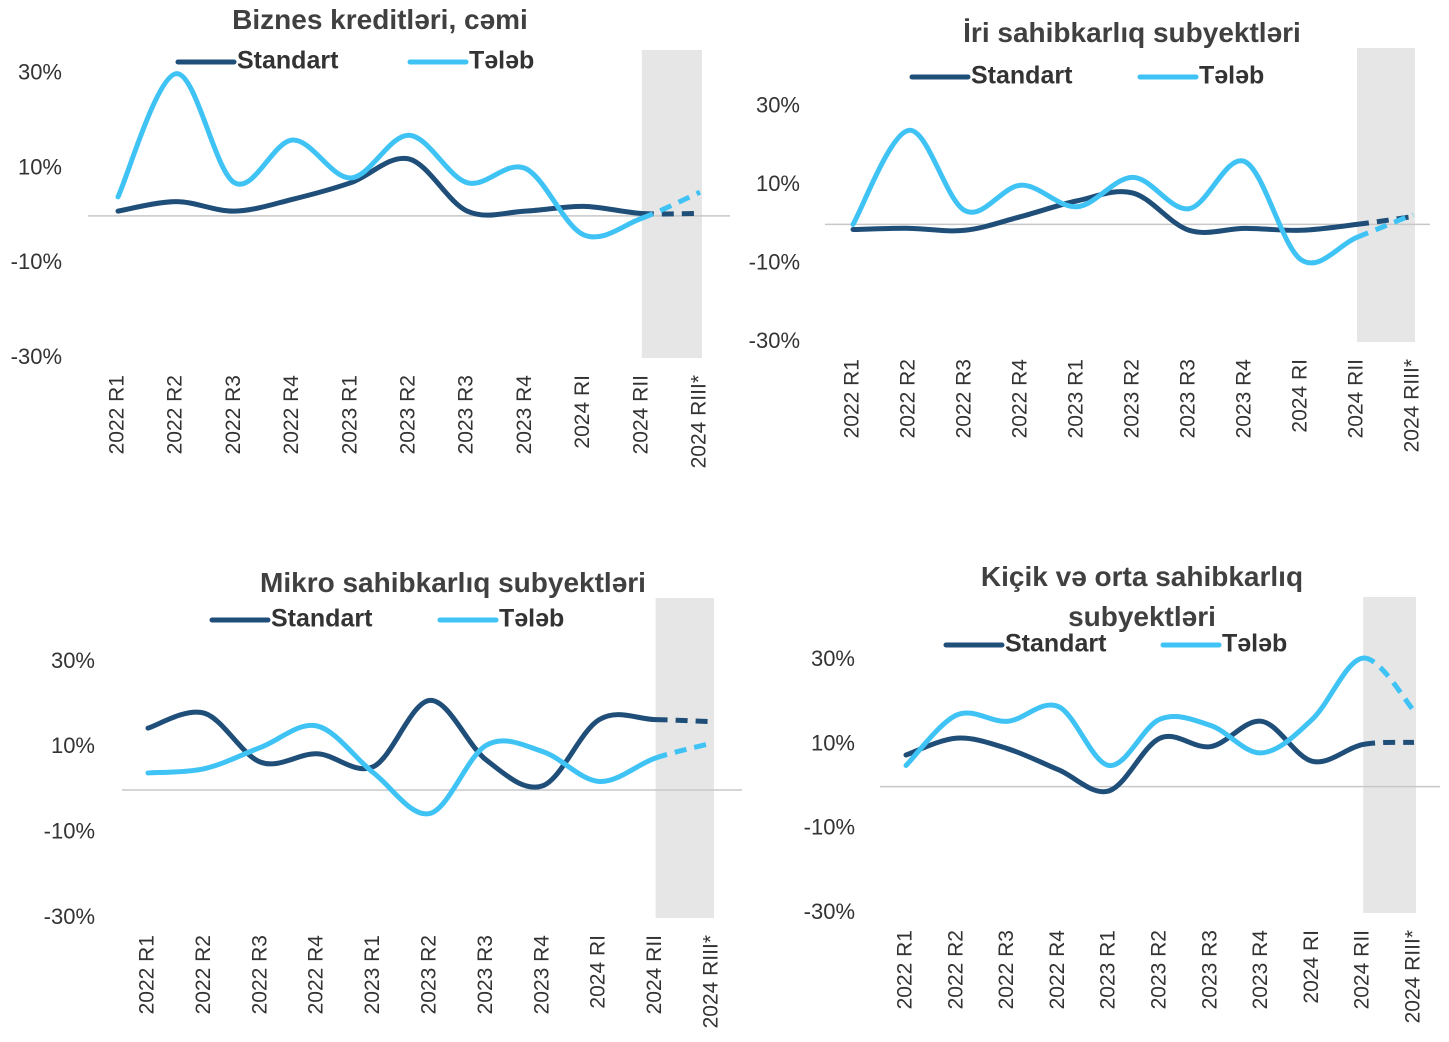 This screenshot has height=1042, width=1449. I want to click on chart-title: İri sahibkarlıq subyektləri, so click(1132, 32).